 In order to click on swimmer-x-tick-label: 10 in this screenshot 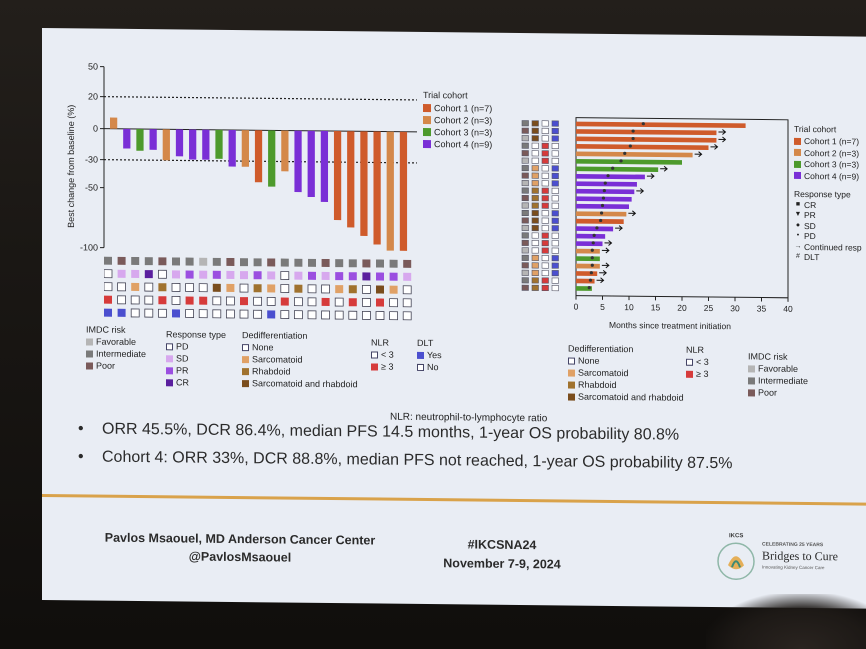, I will do `click(629, 307)`.